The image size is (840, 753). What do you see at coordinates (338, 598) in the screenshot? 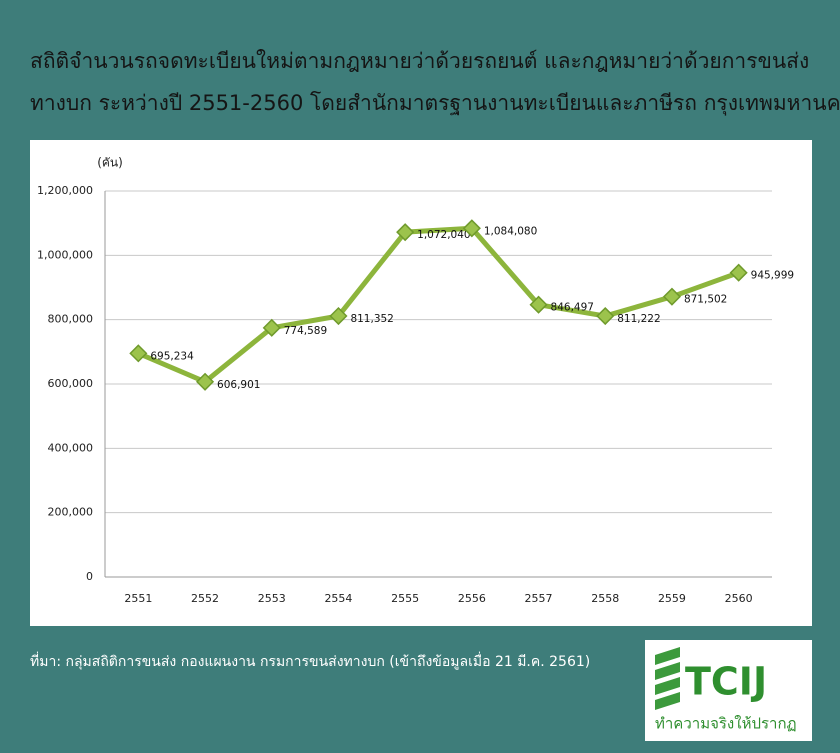
I see `x-tick-label: 2554` at bounding box center [338, 598].